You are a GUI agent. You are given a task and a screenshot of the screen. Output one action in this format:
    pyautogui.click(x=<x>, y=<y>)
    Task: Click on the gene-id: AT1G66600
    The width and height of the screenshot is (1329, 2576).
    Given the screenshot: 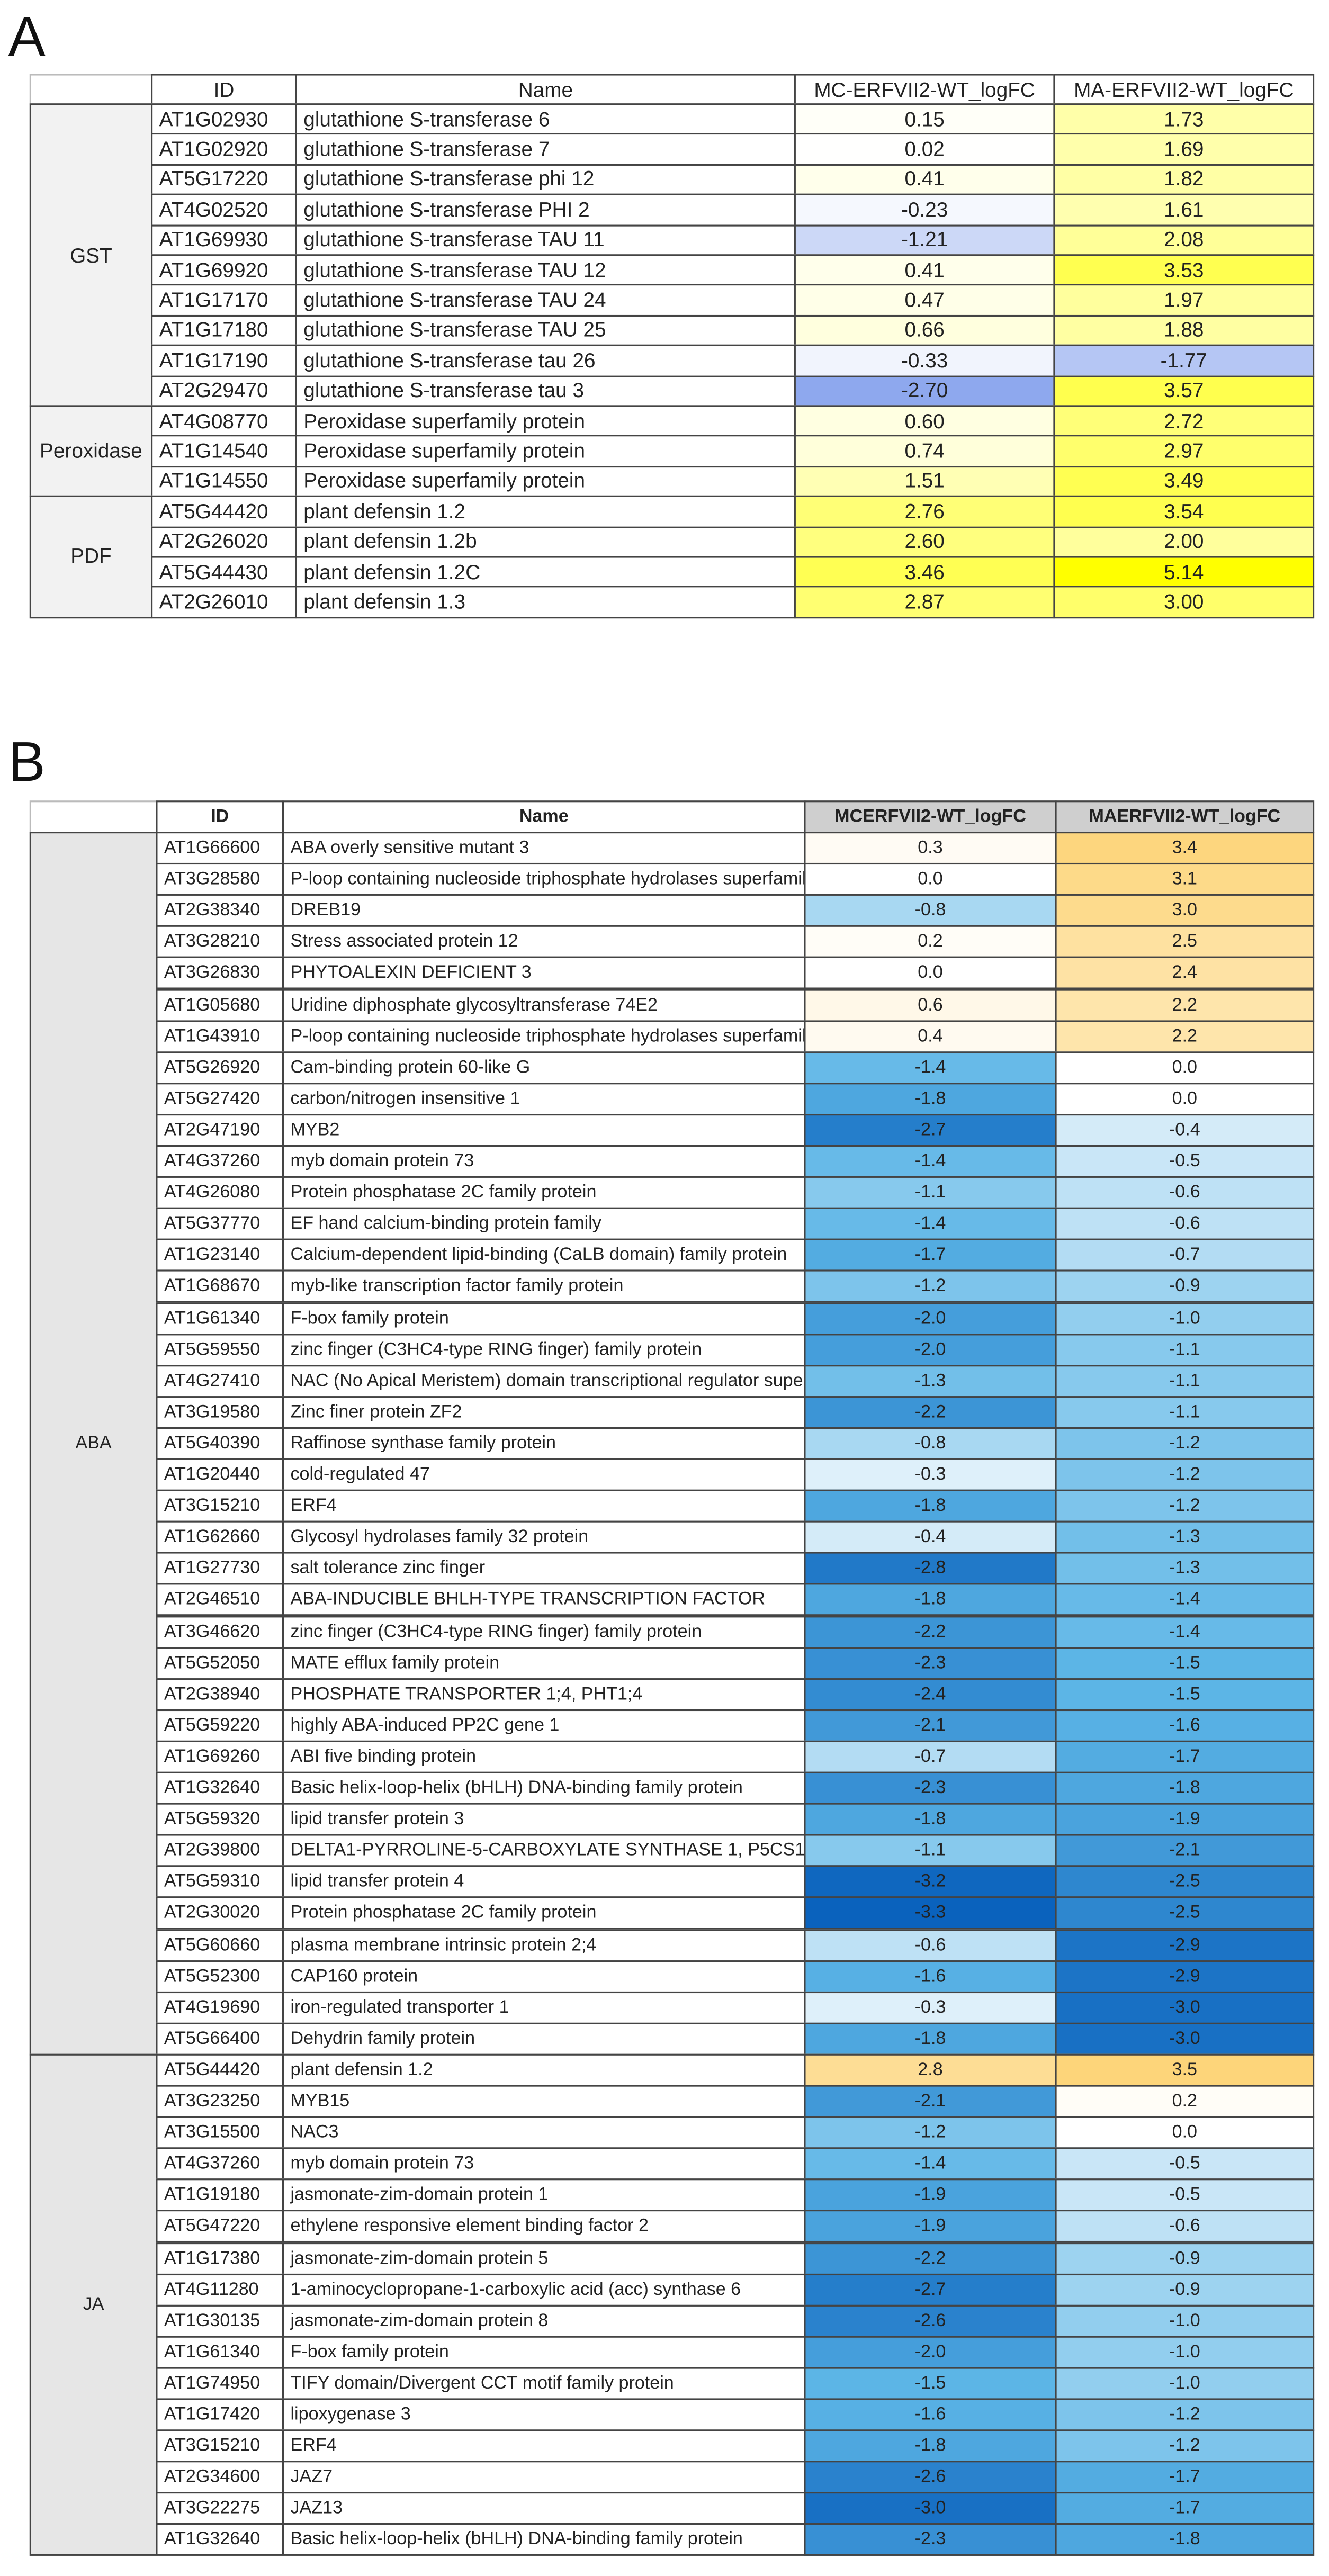 What is the action you would take?
    pyautogui.click(x=220, y=848)
    